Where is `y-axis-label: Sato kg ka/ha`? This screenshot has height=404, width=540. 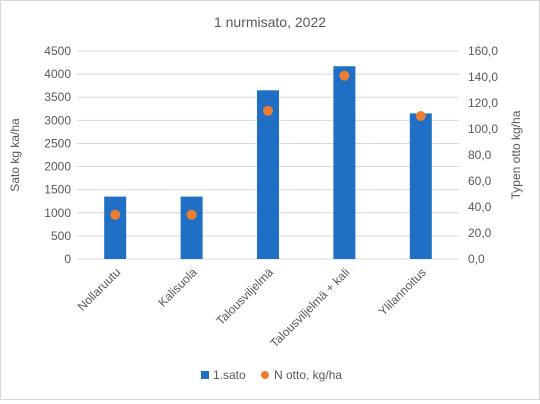 y-axis-label: Sato kg ka/ha is located at coordinates (15, 155).